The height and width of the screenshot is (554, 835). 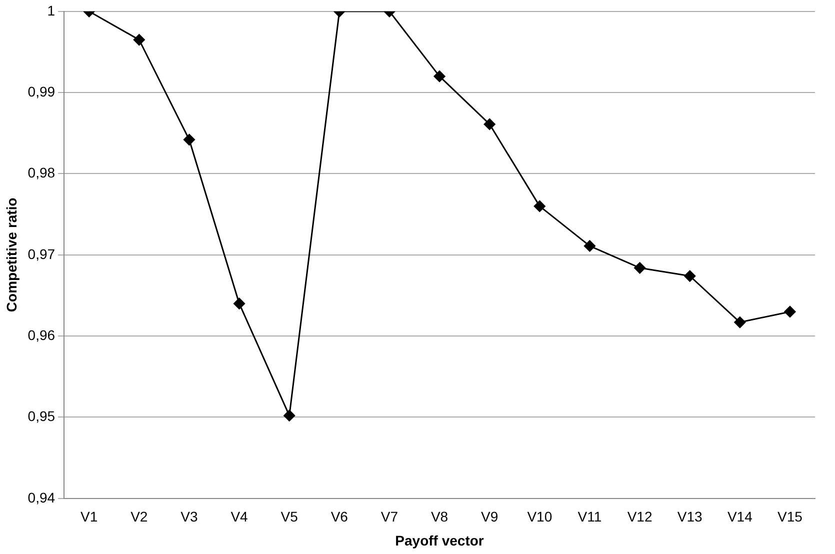 I want to click on y-tick-label: 0,95, so click(x=42, y=416).